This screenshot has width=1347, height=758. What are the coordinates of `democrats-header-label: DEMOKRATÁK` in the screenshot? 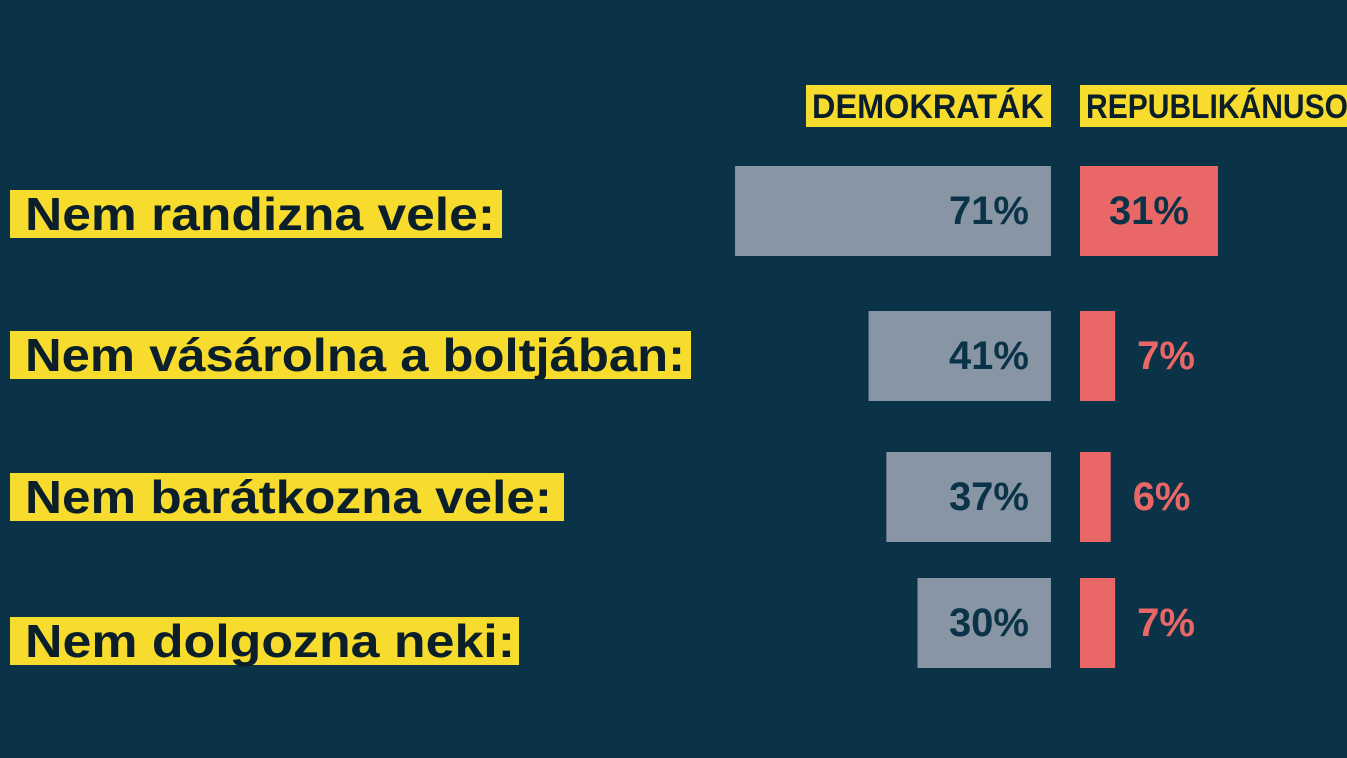 It's located at (928, 107).